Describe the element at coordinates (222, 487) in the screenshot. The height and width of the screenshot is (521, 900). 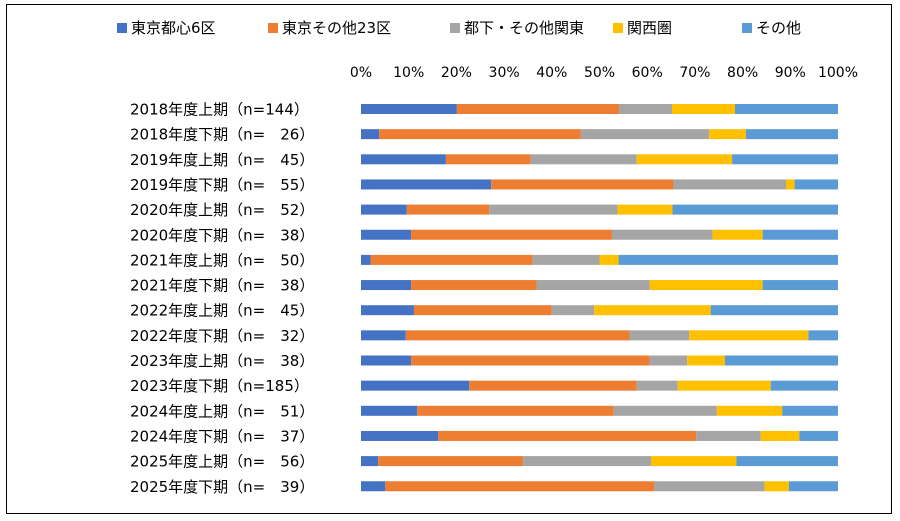
I see `category-label: 2025年度下期（n= 39）` at that location.